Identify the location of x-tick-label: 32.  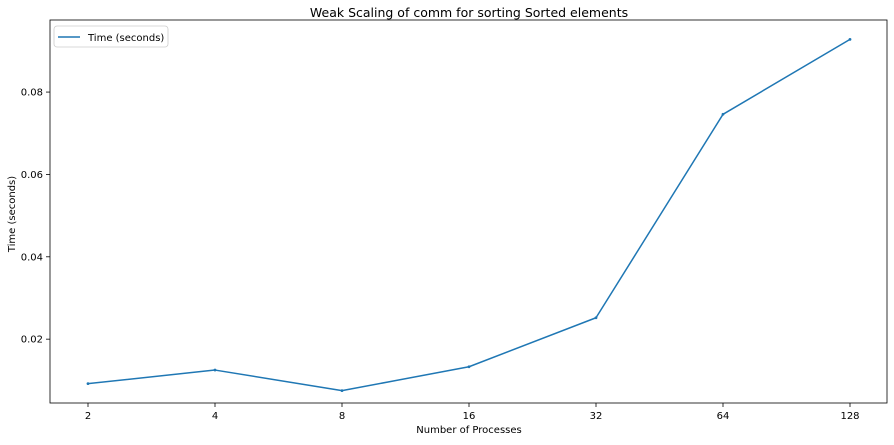
(596, 416).